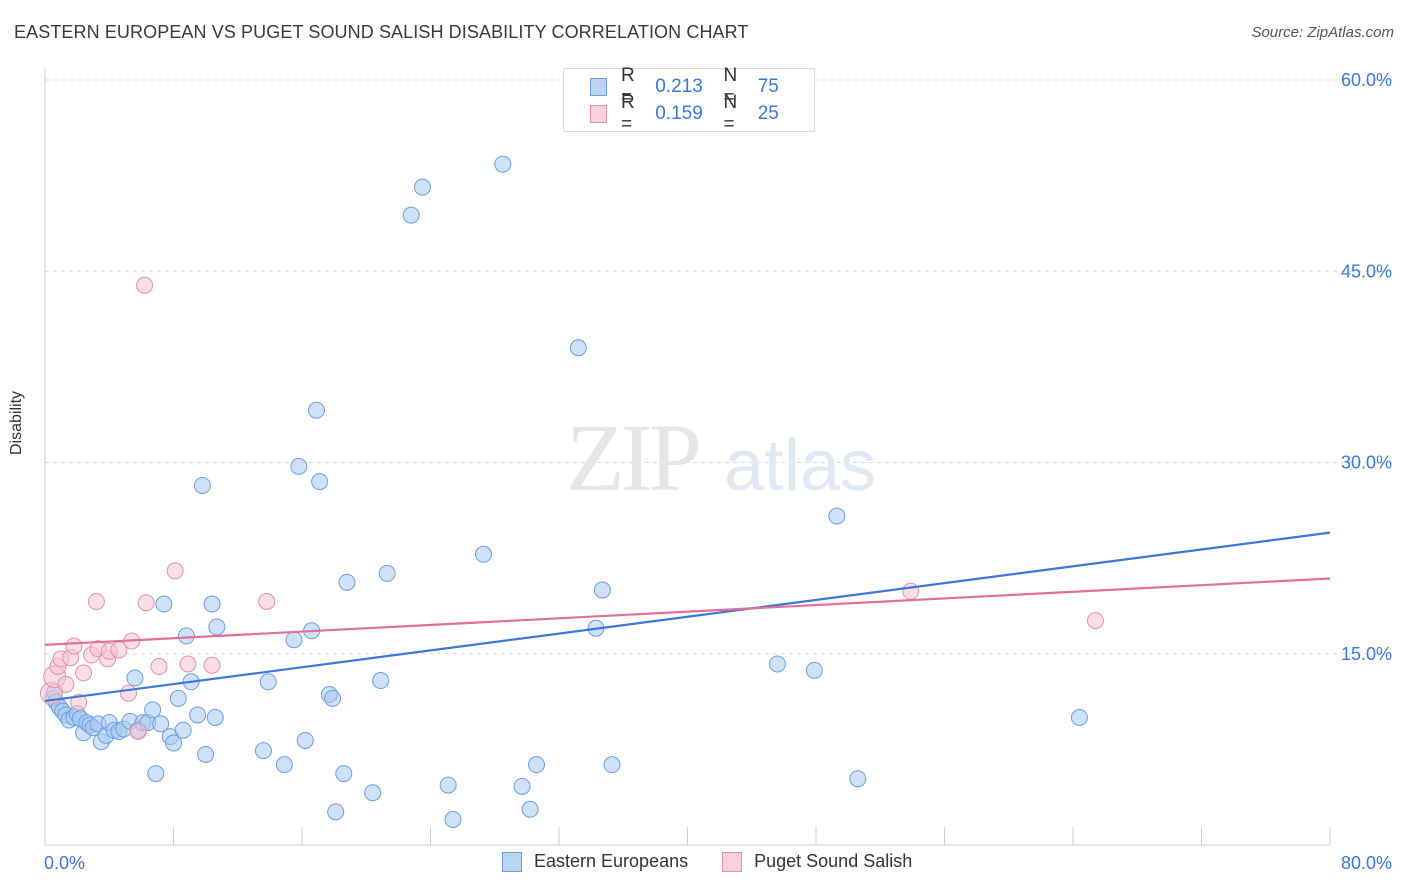 This screenshot has height=892, width=1406. Describe the element at coordinates (768, 113) in the screenshot. I see `n-value: 25` at that location.